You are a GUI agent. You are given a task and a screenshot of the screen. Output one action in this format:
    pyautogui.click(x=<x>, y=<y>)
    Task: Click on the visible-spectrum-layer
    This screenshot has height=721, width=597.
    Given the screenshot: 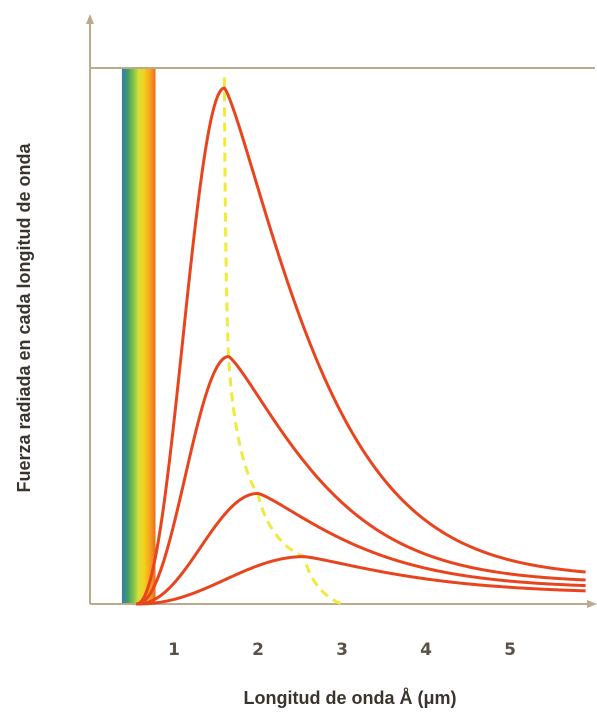 What is the action you would take?
    pyautogui.click(x=138, y=336)
    